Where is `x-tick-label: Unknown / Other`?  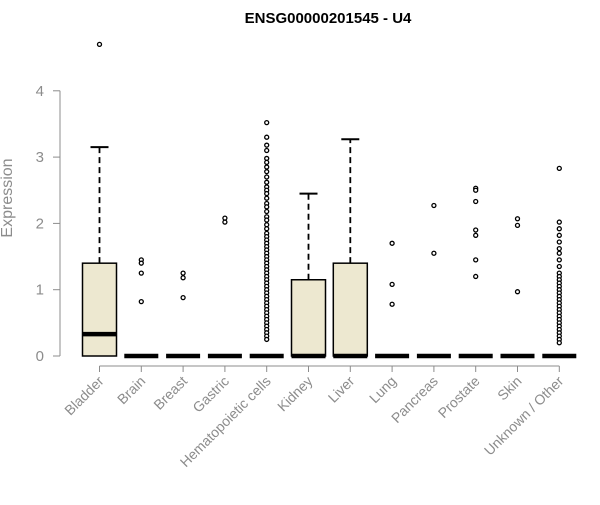
x-tick-label: Unknown / Other is located at coordinates (524, 416).